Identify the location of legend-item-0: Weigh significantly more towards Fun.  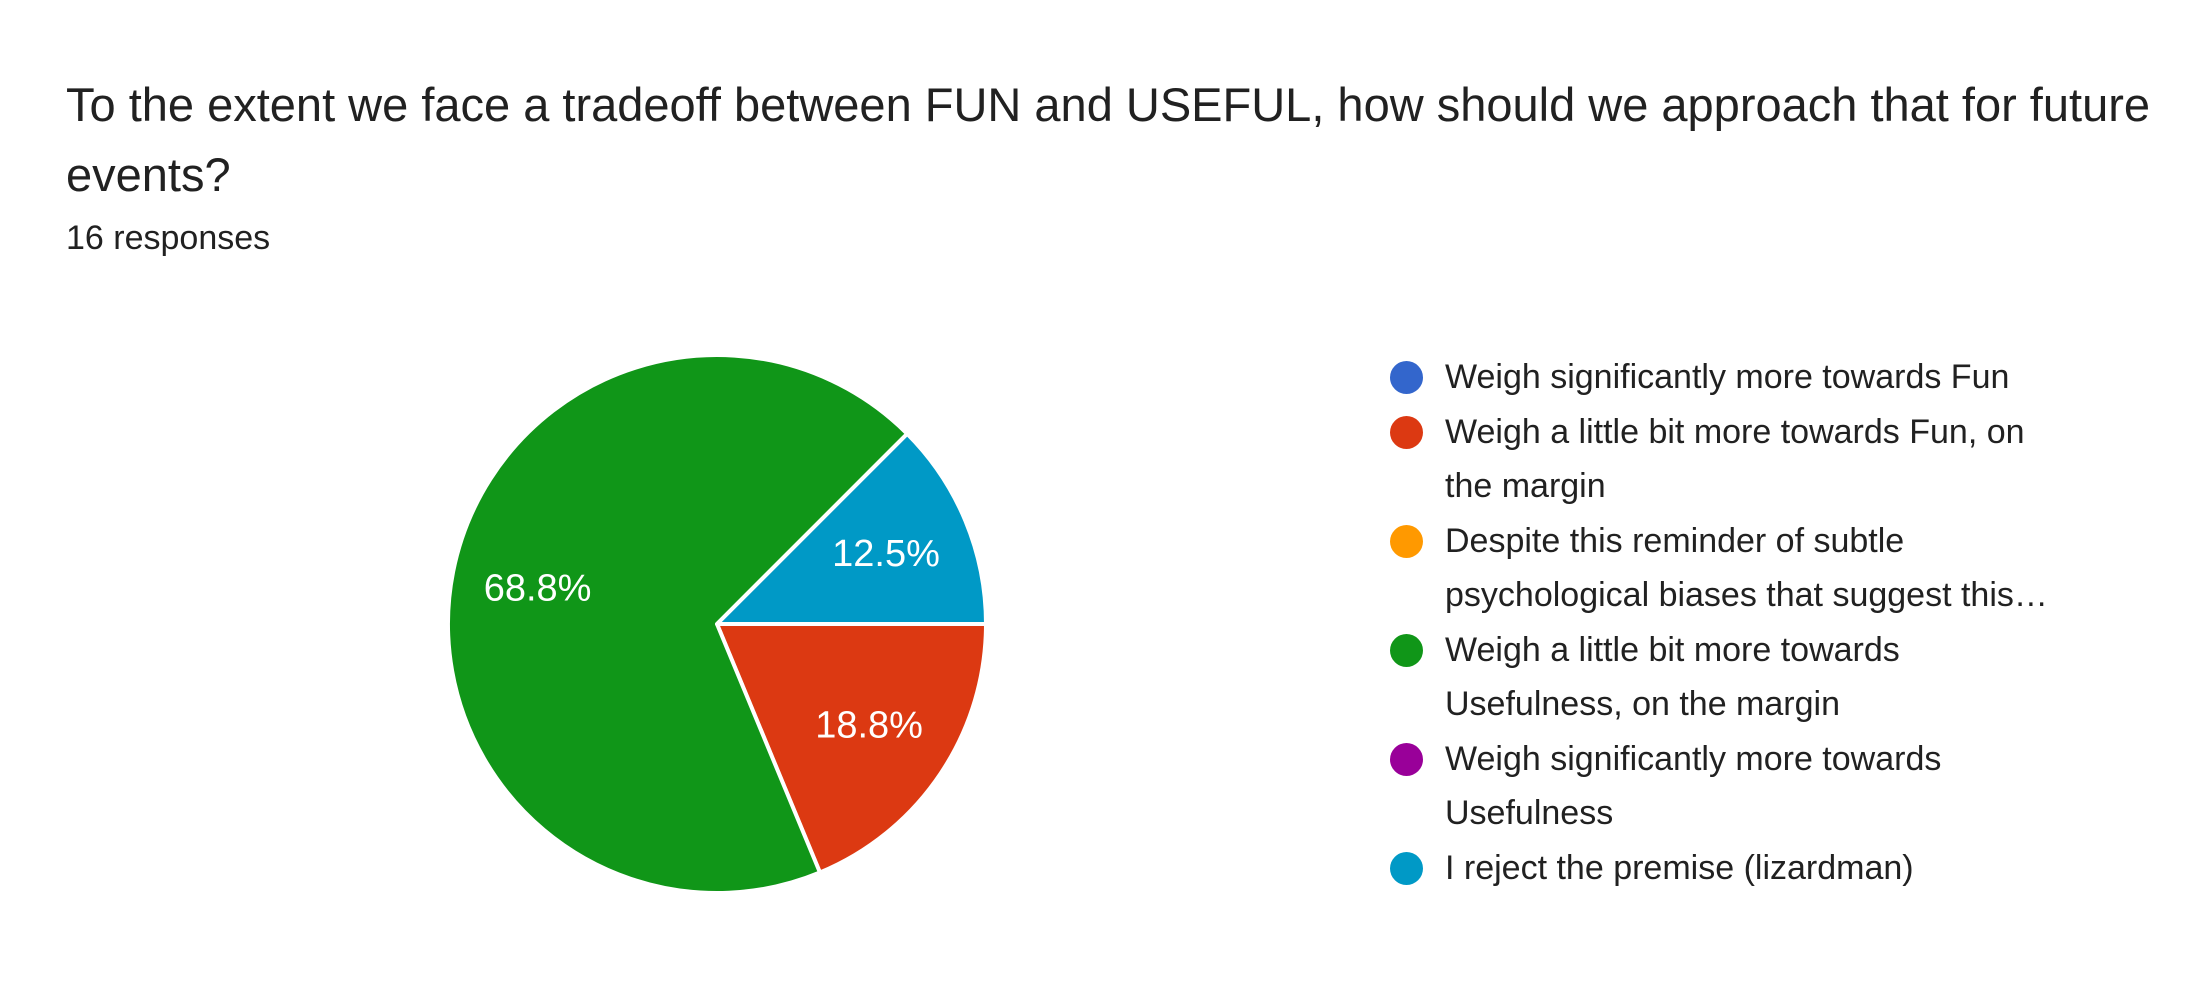
(1740, 377).